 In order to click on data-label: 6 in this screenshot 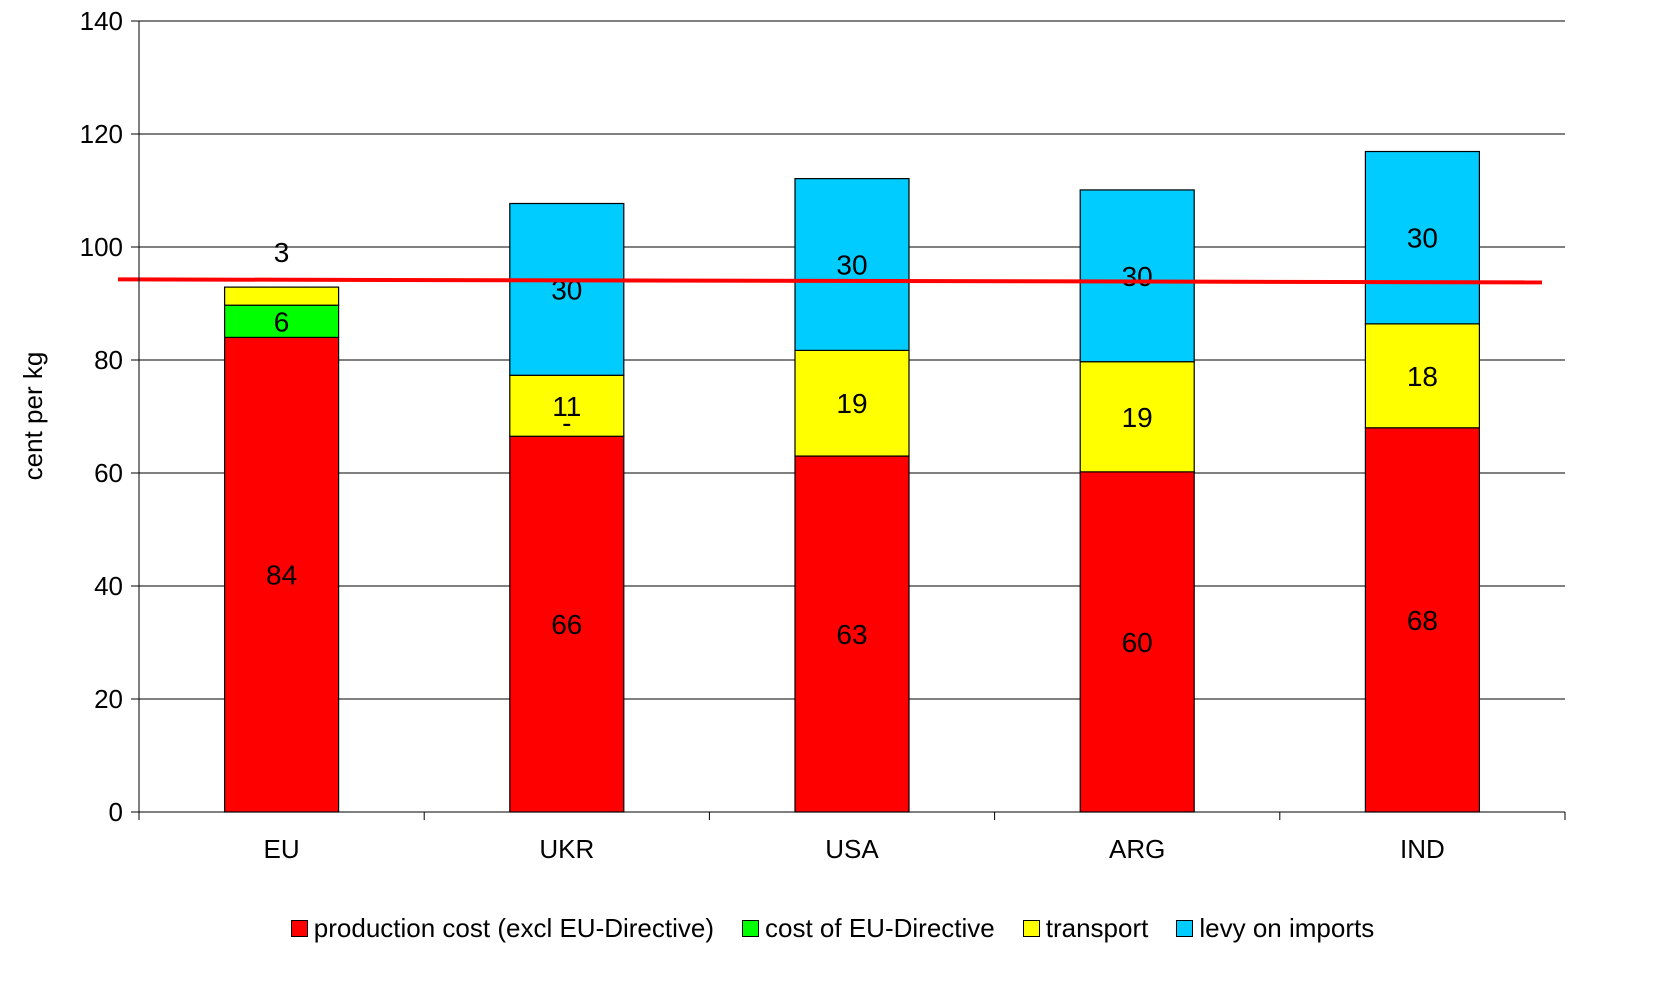, I will do `click(282, 321)`.